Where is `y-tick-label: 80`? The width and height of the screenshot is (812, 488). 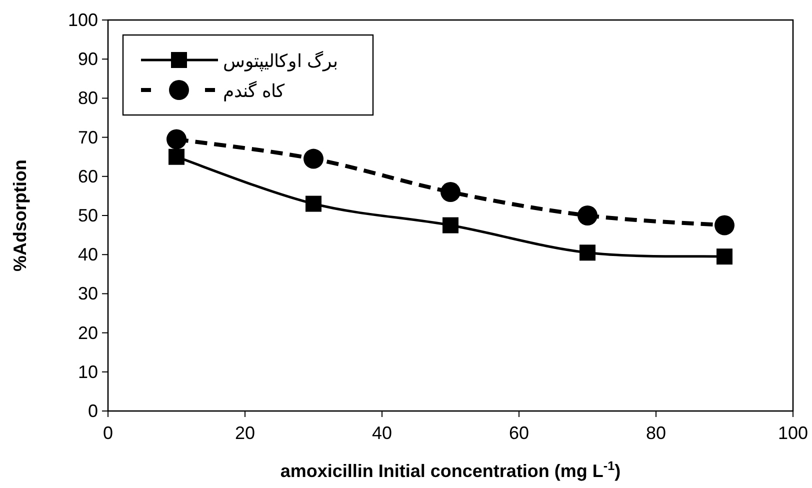 y-tick-label: 80 is located at coordinates (88, 98).